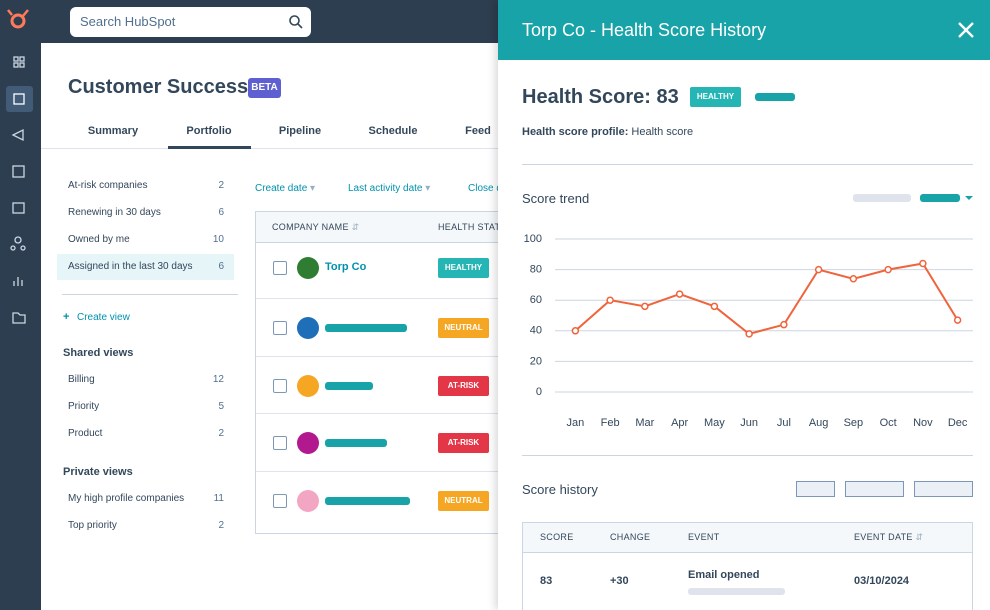  What do you see at coordinates (819, 423) in the screenshot?
I see `x-tick-label: Aug` at bounding box center [819, 423].